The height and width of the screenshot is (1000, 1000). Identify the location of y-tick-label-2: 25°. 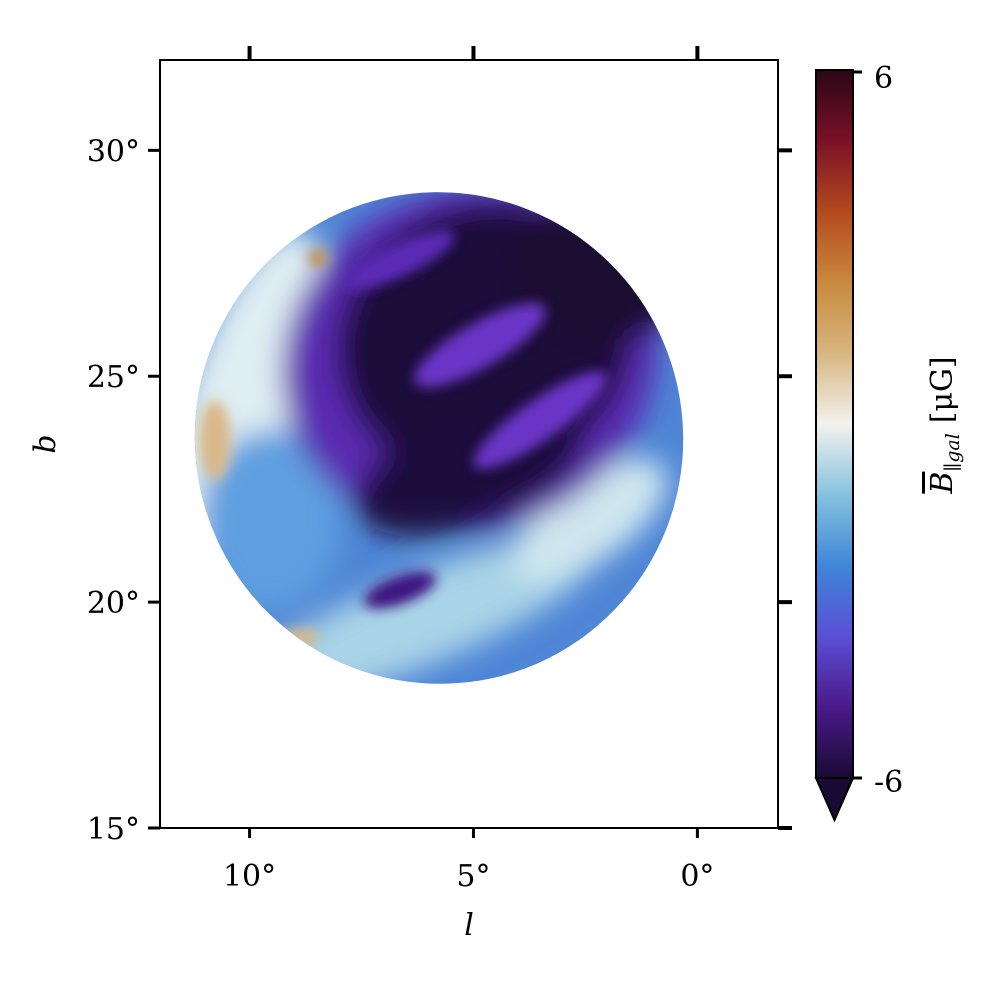
(113, 377).